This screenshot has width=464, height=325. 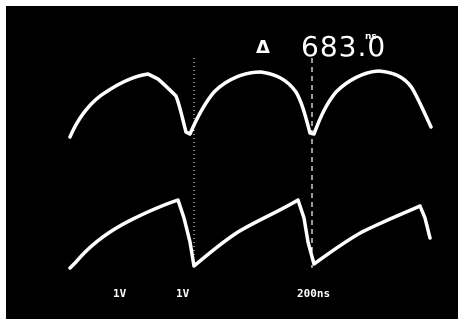 What do you see at coordinates (344, 46) in the screenshot?
I see `time-difference-readout: 683.0` at bounding box center [344, 46].